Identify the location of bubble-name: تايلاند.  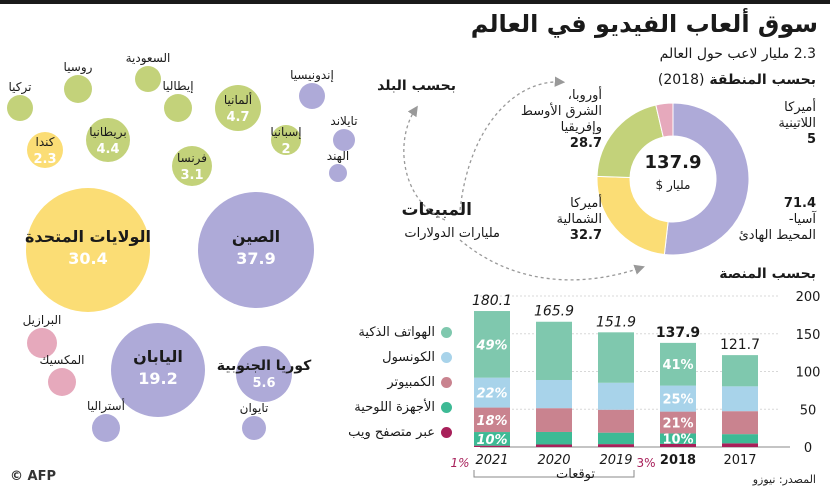
(343, 121).